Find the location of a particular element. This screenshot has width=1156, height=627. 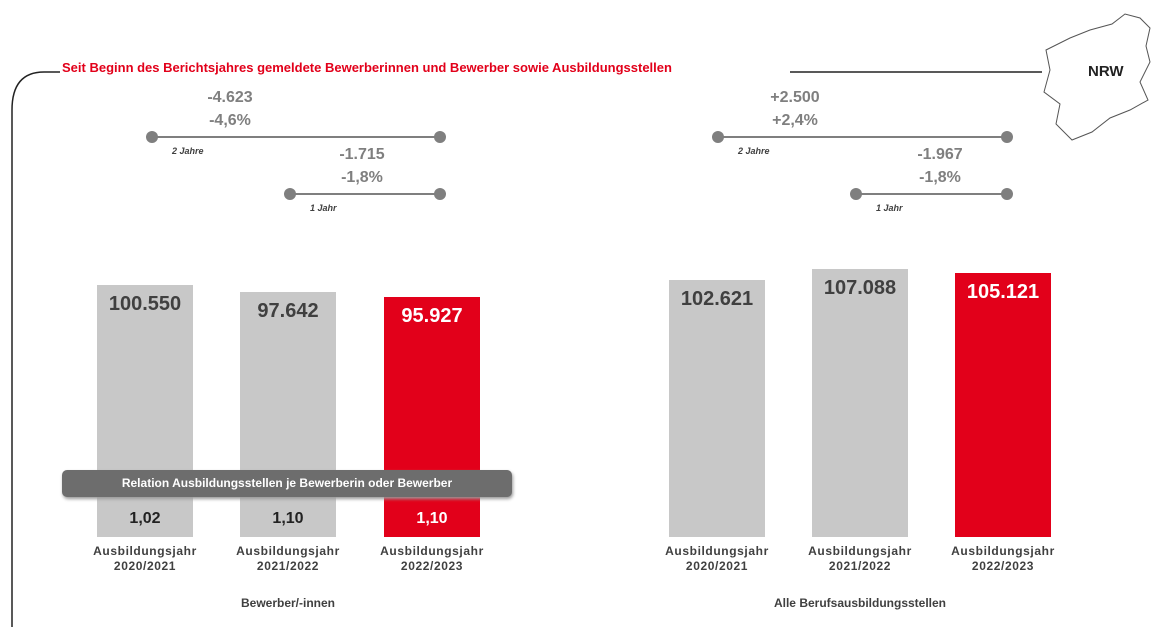

value-label: 95.927 is located at coordinates (432, 315).